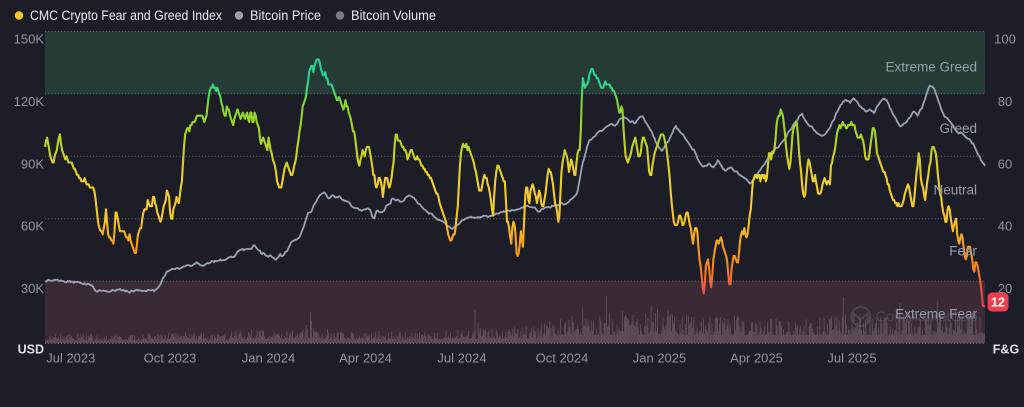 The image size is (1024, 407). Describe the element at coordinates (1006, 350) in the screenshot. I see `svg-text: F&G` at that location.